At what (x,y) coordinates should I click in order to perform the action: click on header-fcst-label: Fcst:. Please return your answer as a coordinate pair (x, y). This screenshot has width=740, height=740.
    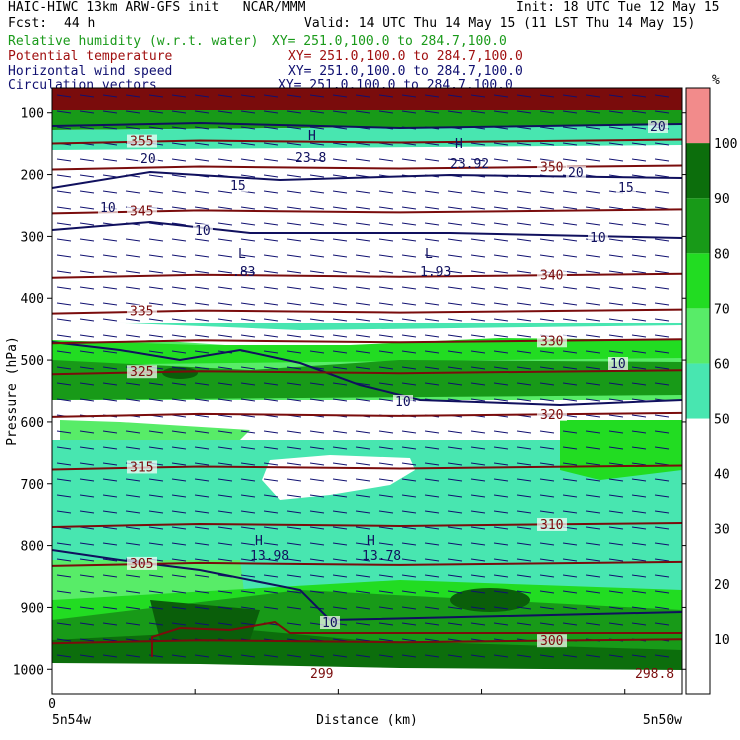
    Looking at the image, I should click on (28, 23).